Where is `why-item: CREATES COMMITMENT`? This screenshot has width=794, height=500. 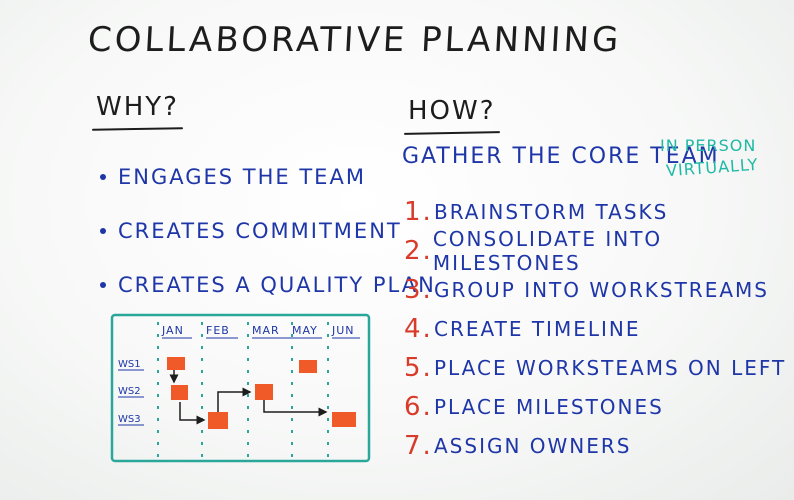 why-item: CREATES COMMITMENT is located at coordinates (268, 231).